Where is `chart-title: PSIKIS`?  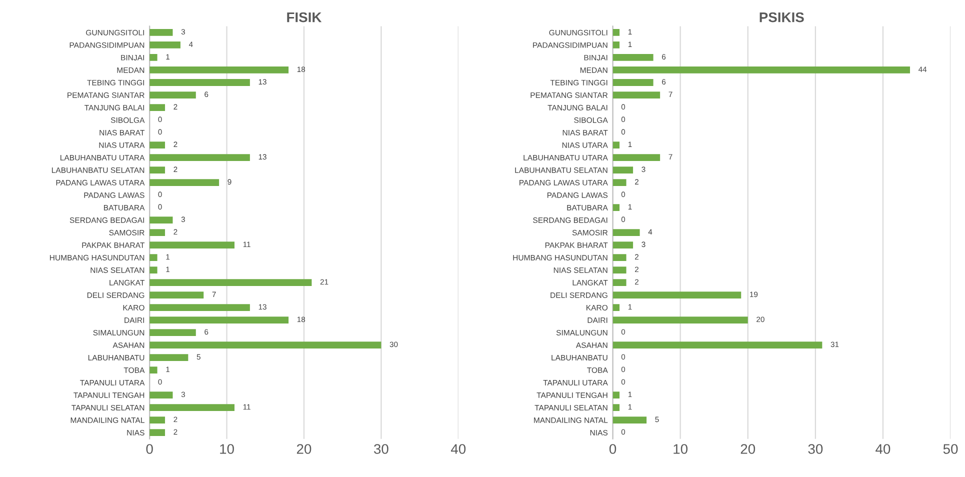
chart-title: PSIKIS is located at coordinates (782, 17).